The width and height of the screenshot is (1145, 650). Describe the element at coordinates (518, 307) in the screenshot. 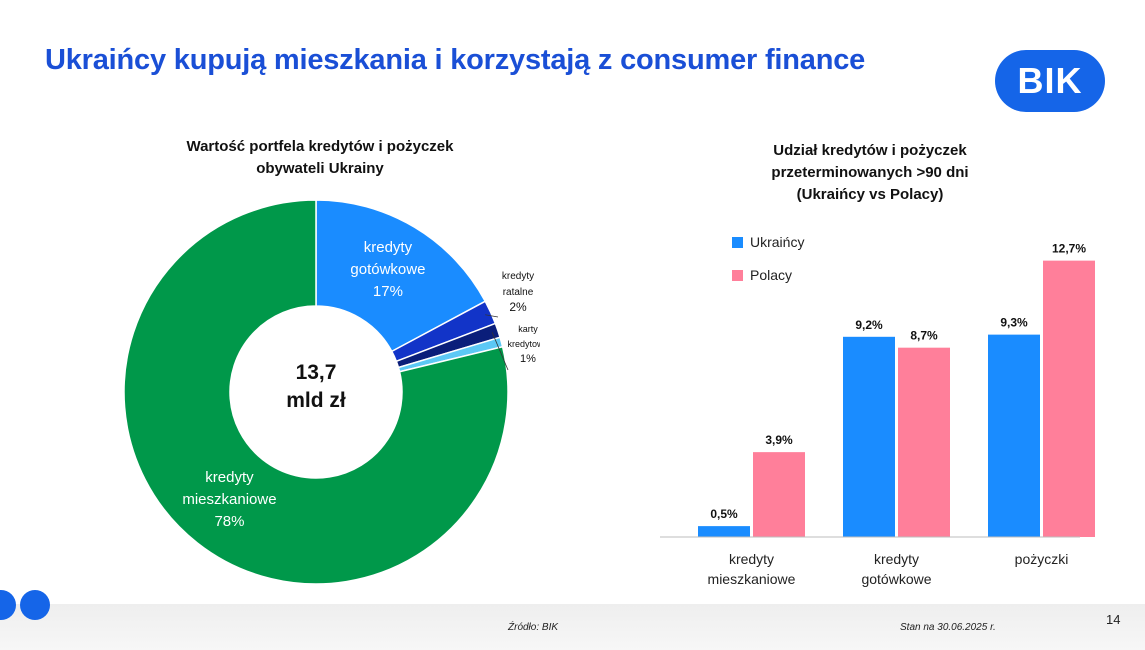

I see `donut-label-ratalne-2: 2%` at that location.